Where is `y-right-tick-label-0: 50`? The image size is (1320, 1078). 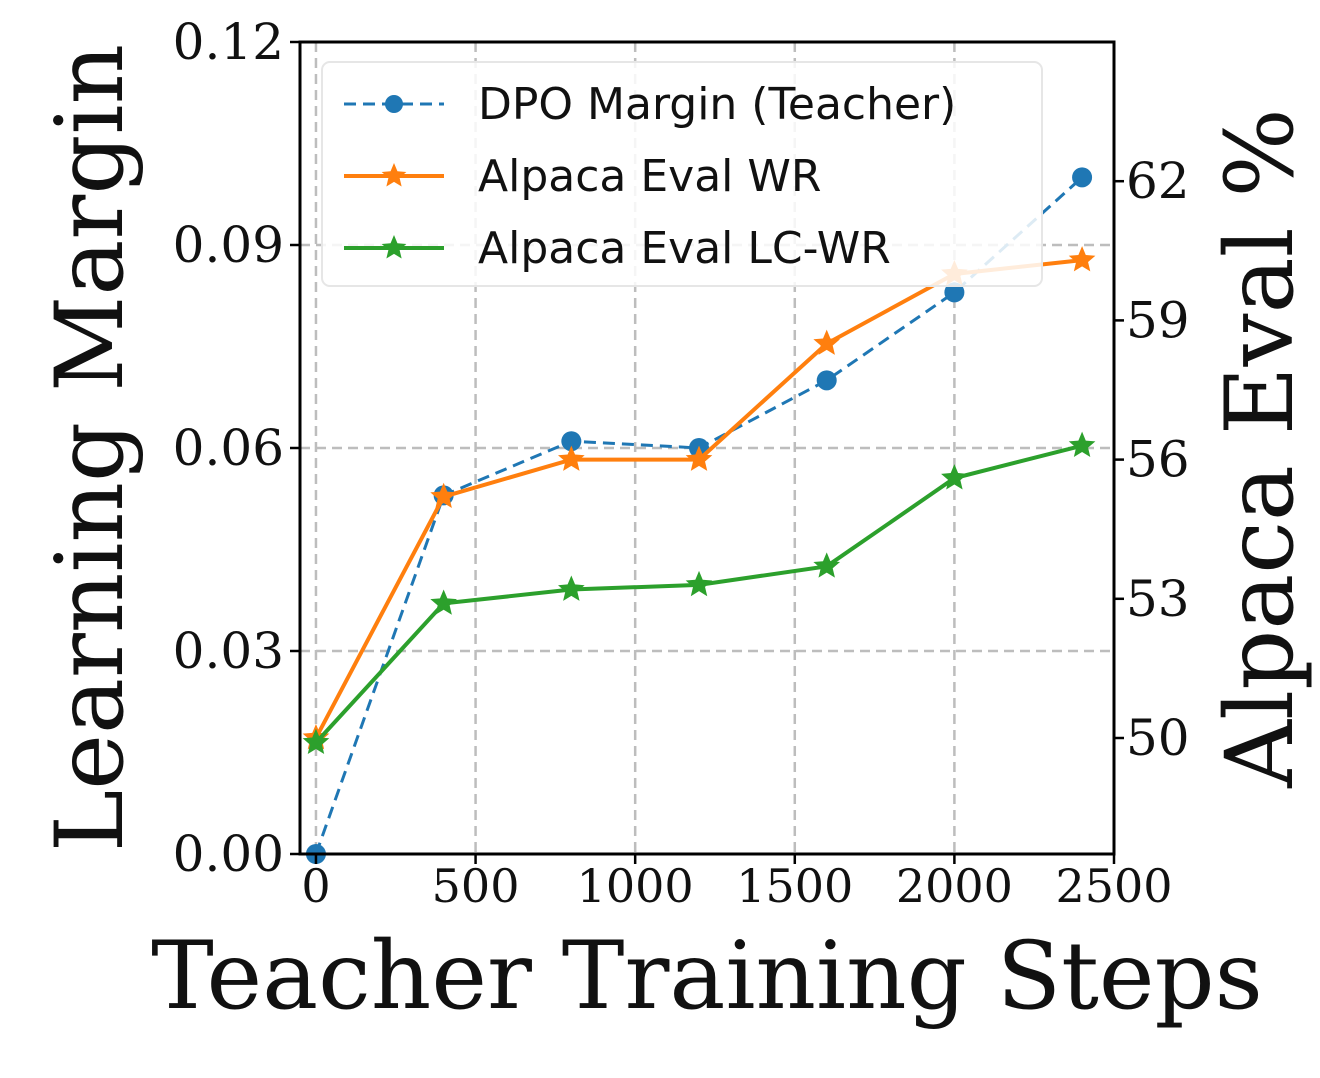
y-right-tick-label-0: 50 is located at coordinates (1158, 738).